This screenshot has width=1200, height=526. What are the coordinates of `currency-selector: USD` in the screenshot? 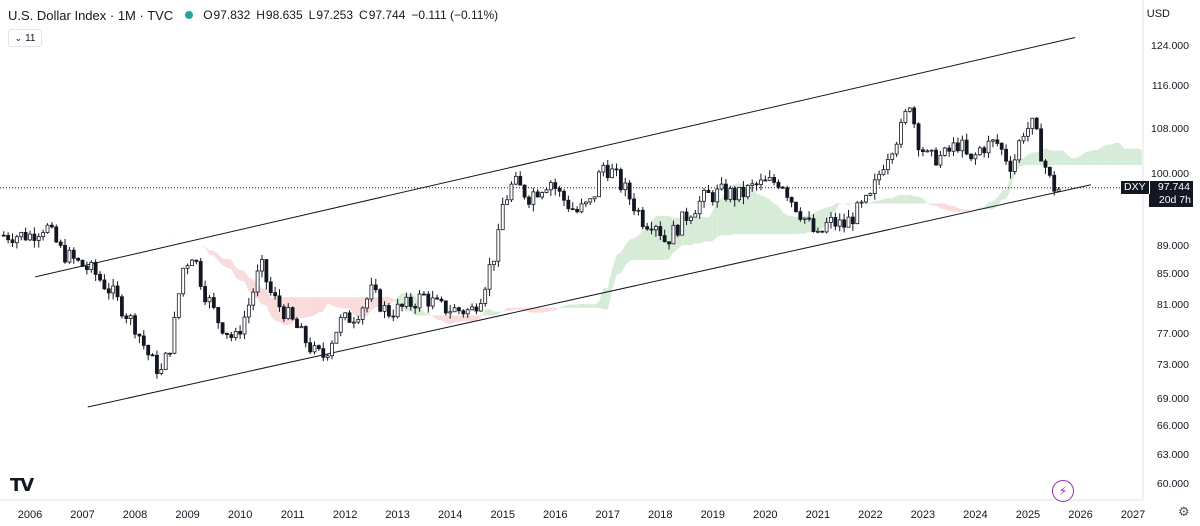 It's located at (1158, 14).